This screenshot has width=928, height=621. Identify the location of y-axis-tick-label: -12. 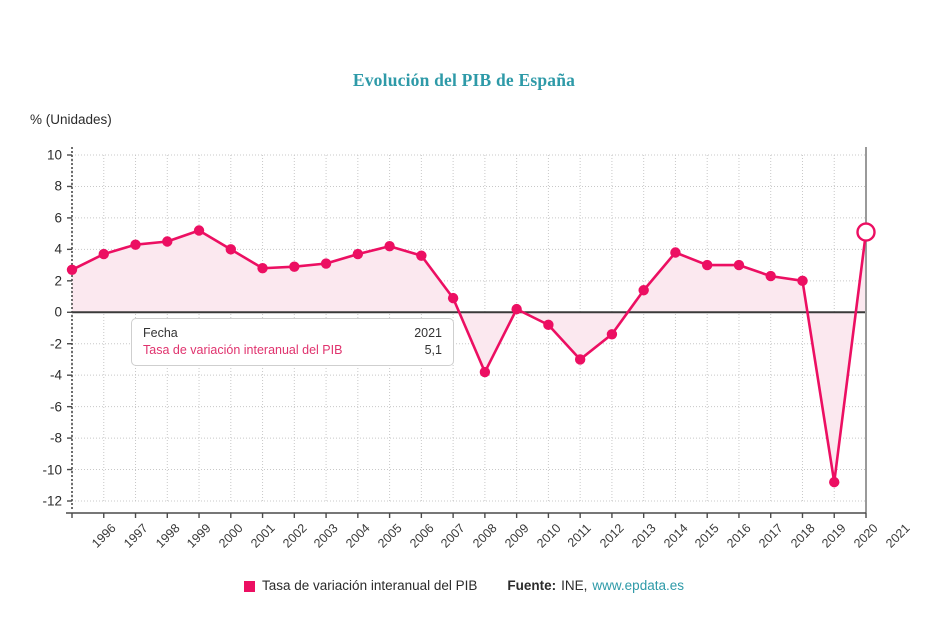
(52, 501).